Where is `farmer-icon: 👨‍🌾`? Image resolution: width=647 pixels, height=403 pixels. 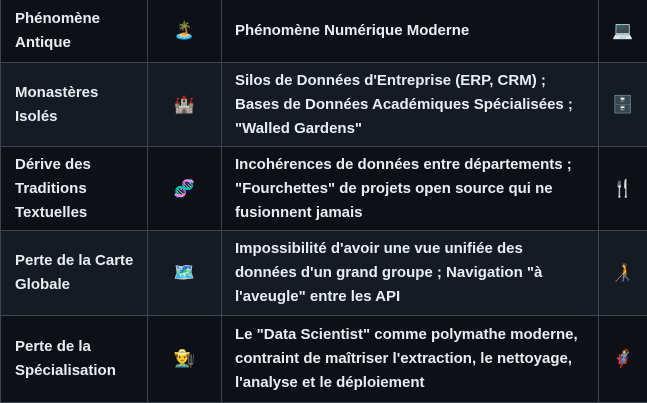 farmer-icon: 👨‍🌾 is located at coordinates (185, 359).